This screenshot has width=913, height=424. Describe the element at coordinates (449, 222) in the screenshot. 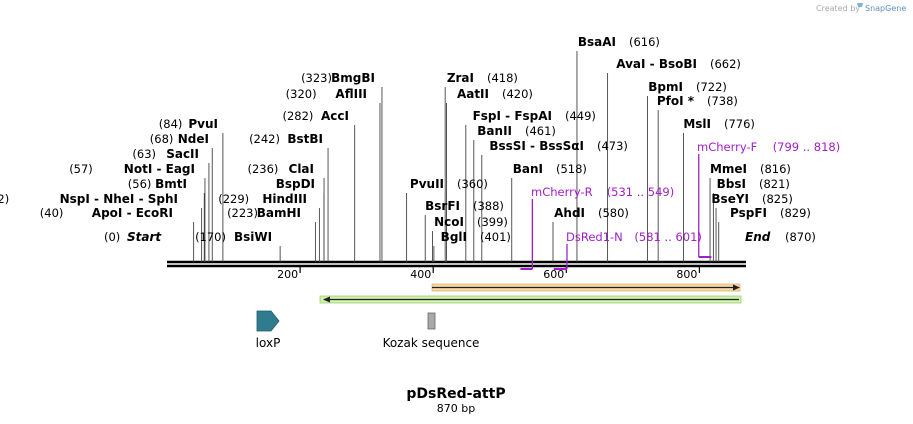

I see `site-name-part: NcoI` at that location.